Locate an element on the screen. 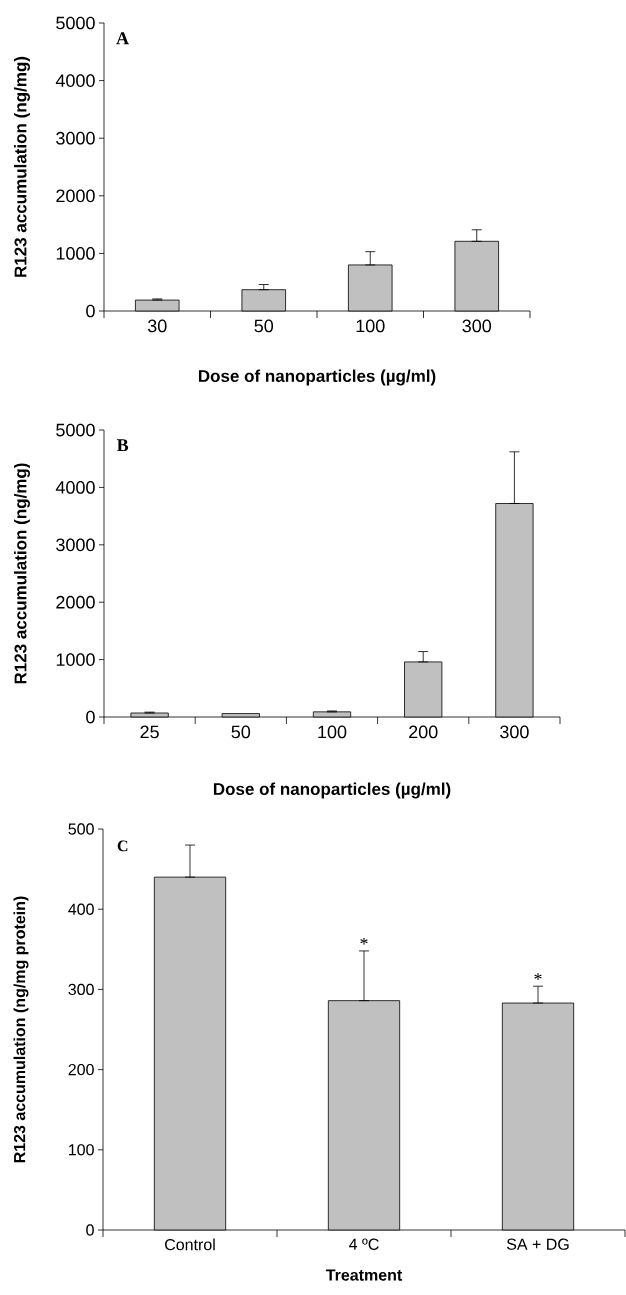 Image resolution: width=626 pixels, height=1295 pixels. y-axis-title: R123 accumulation (ng/mg protein) is located at coordinates (21, 1029).